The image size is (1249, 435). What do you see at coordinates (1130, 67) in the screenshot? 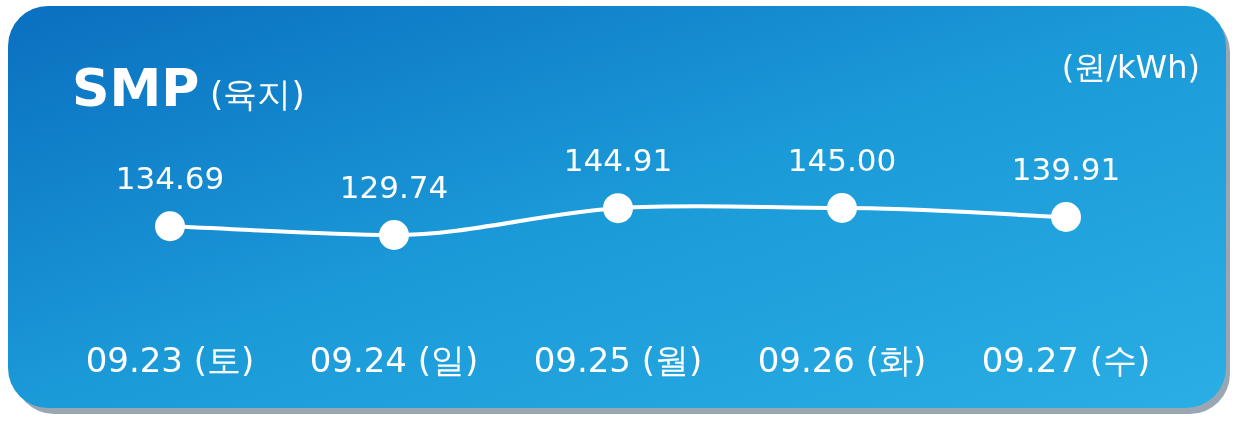
I see `ylabel: (원/kWh)` at bounding box center [1130, 67].